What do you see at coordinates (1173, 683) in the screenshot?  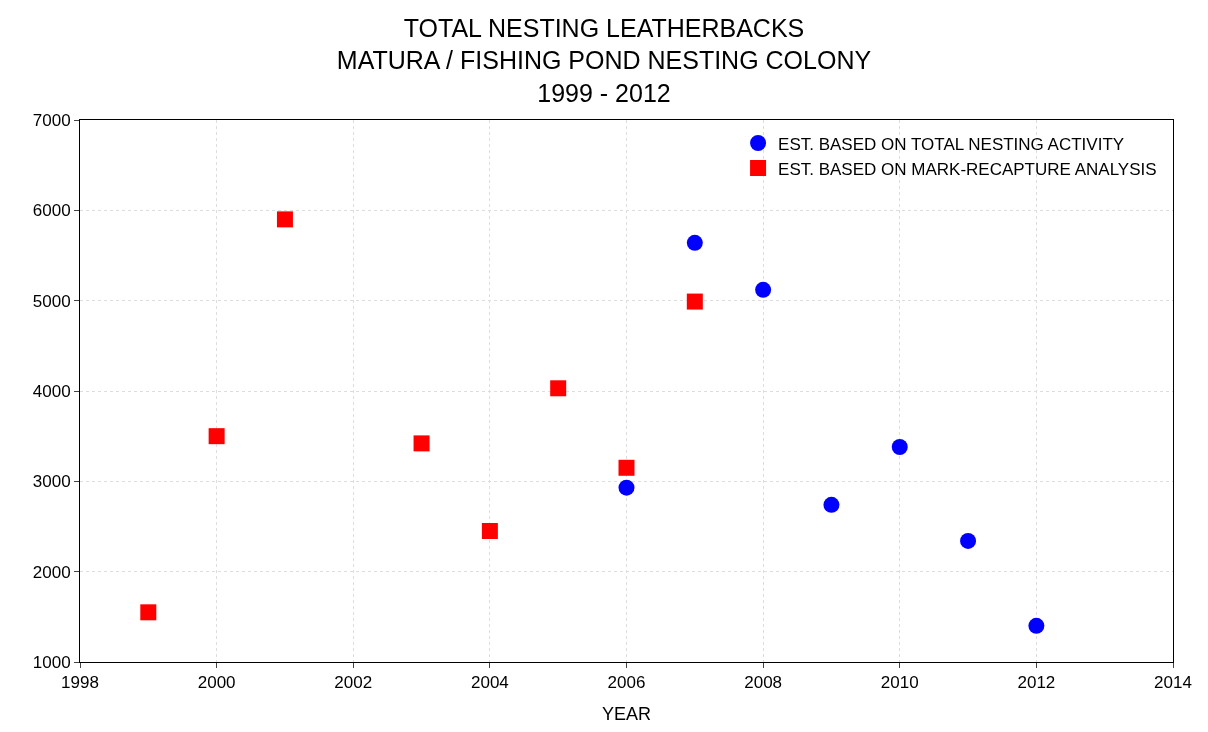 I see `x-tick-label: 2014` at bounding box center [1173, 683].